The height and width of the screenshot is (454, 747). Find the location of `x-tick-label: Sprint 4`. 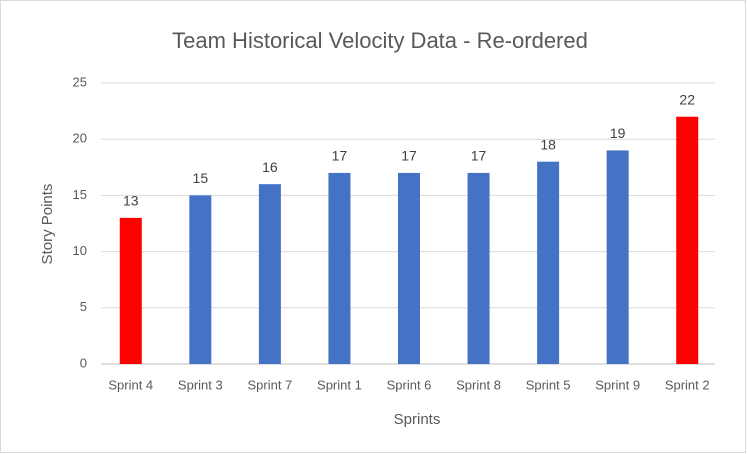

x-tick-label: Sprint 4 is located at coordinates (130, 384).